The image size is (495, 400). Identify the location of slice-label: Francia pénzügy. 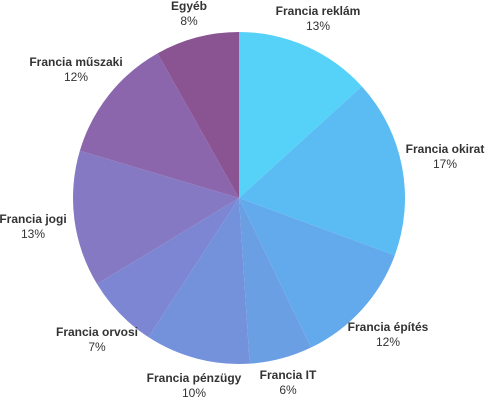
(194, 378).